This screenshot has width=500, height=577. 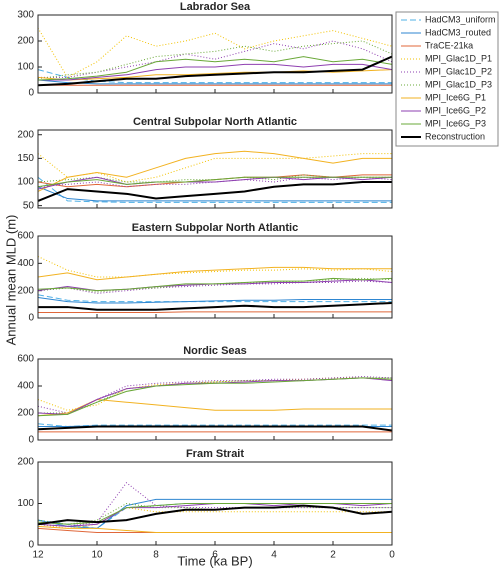 What do you see at coordinates (455, 110) in the screenshot?
I see `legend-label: MPI_Ice6G_P2` at bounding box center [455, 110].